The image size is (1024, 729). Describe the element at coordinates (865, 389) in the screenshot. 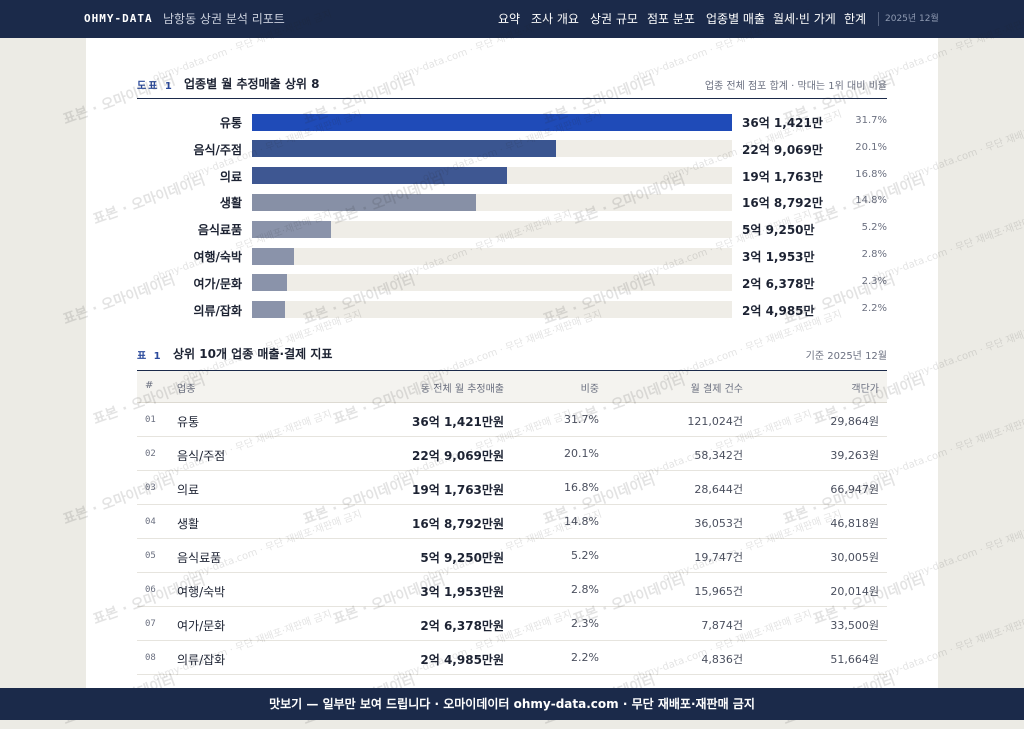

I see `column-header: 객단가` at that location.